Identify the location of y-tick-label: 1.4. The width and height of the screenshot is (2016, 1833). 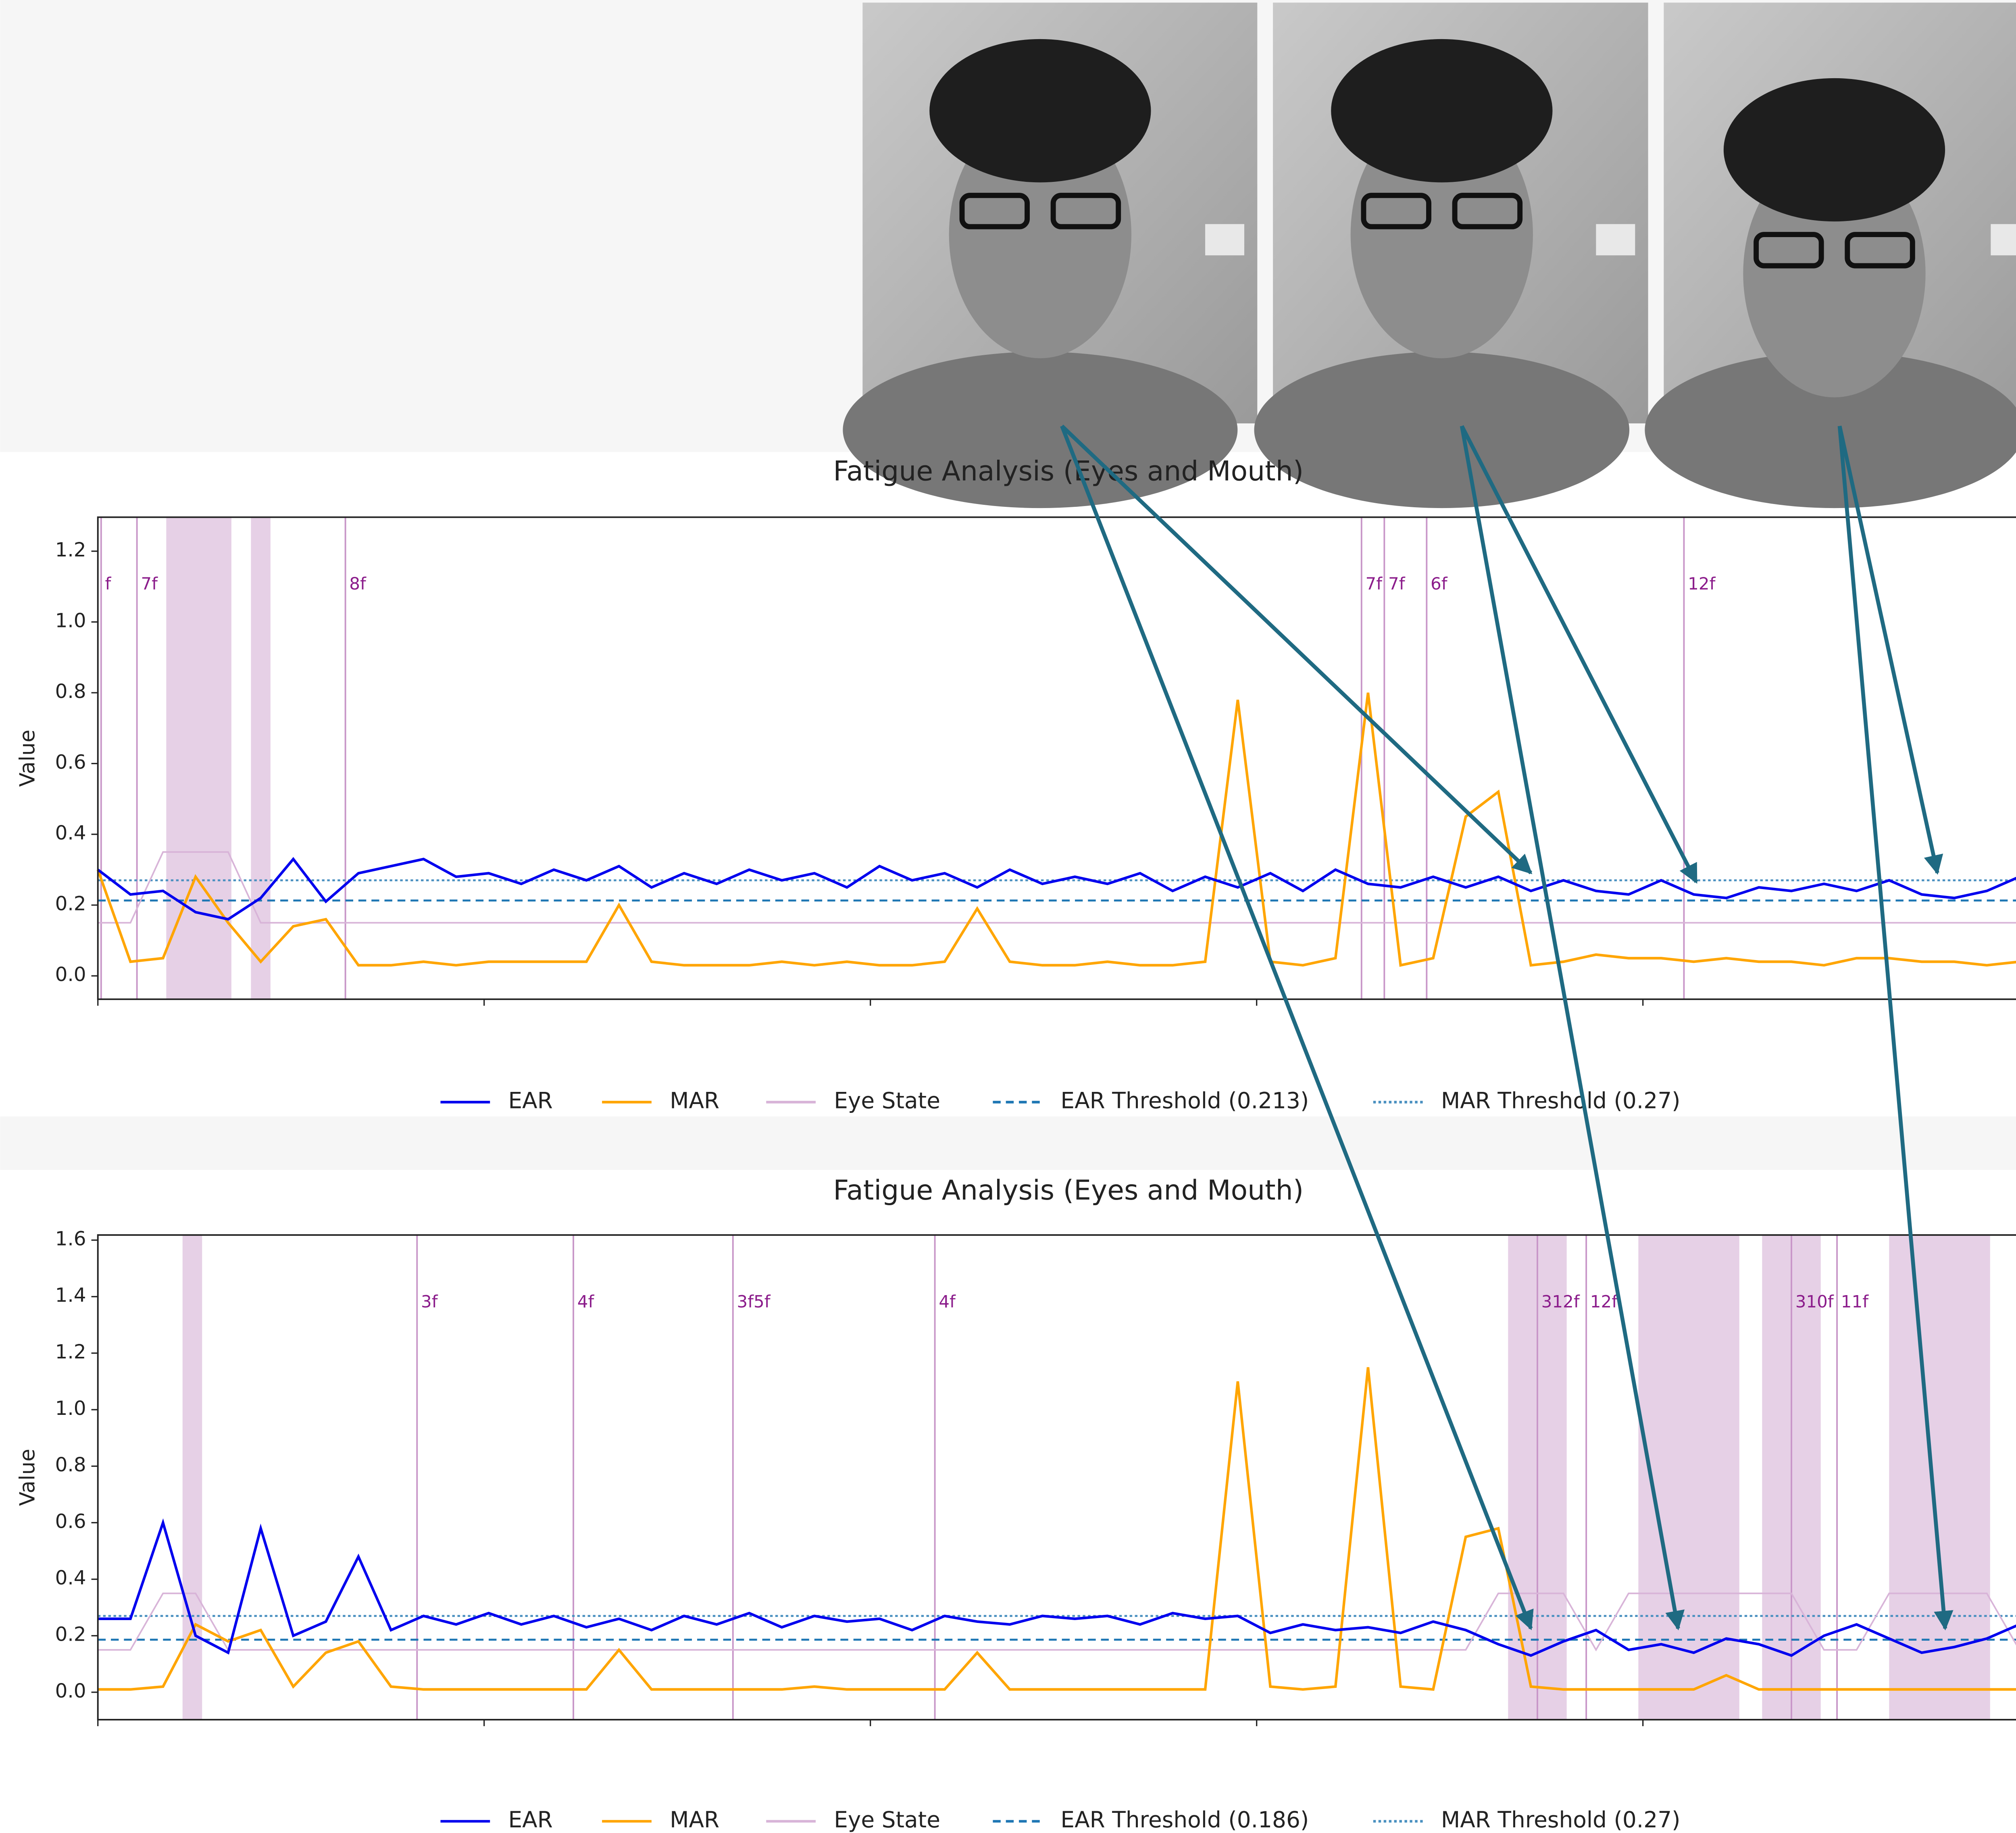
(70, 1296).